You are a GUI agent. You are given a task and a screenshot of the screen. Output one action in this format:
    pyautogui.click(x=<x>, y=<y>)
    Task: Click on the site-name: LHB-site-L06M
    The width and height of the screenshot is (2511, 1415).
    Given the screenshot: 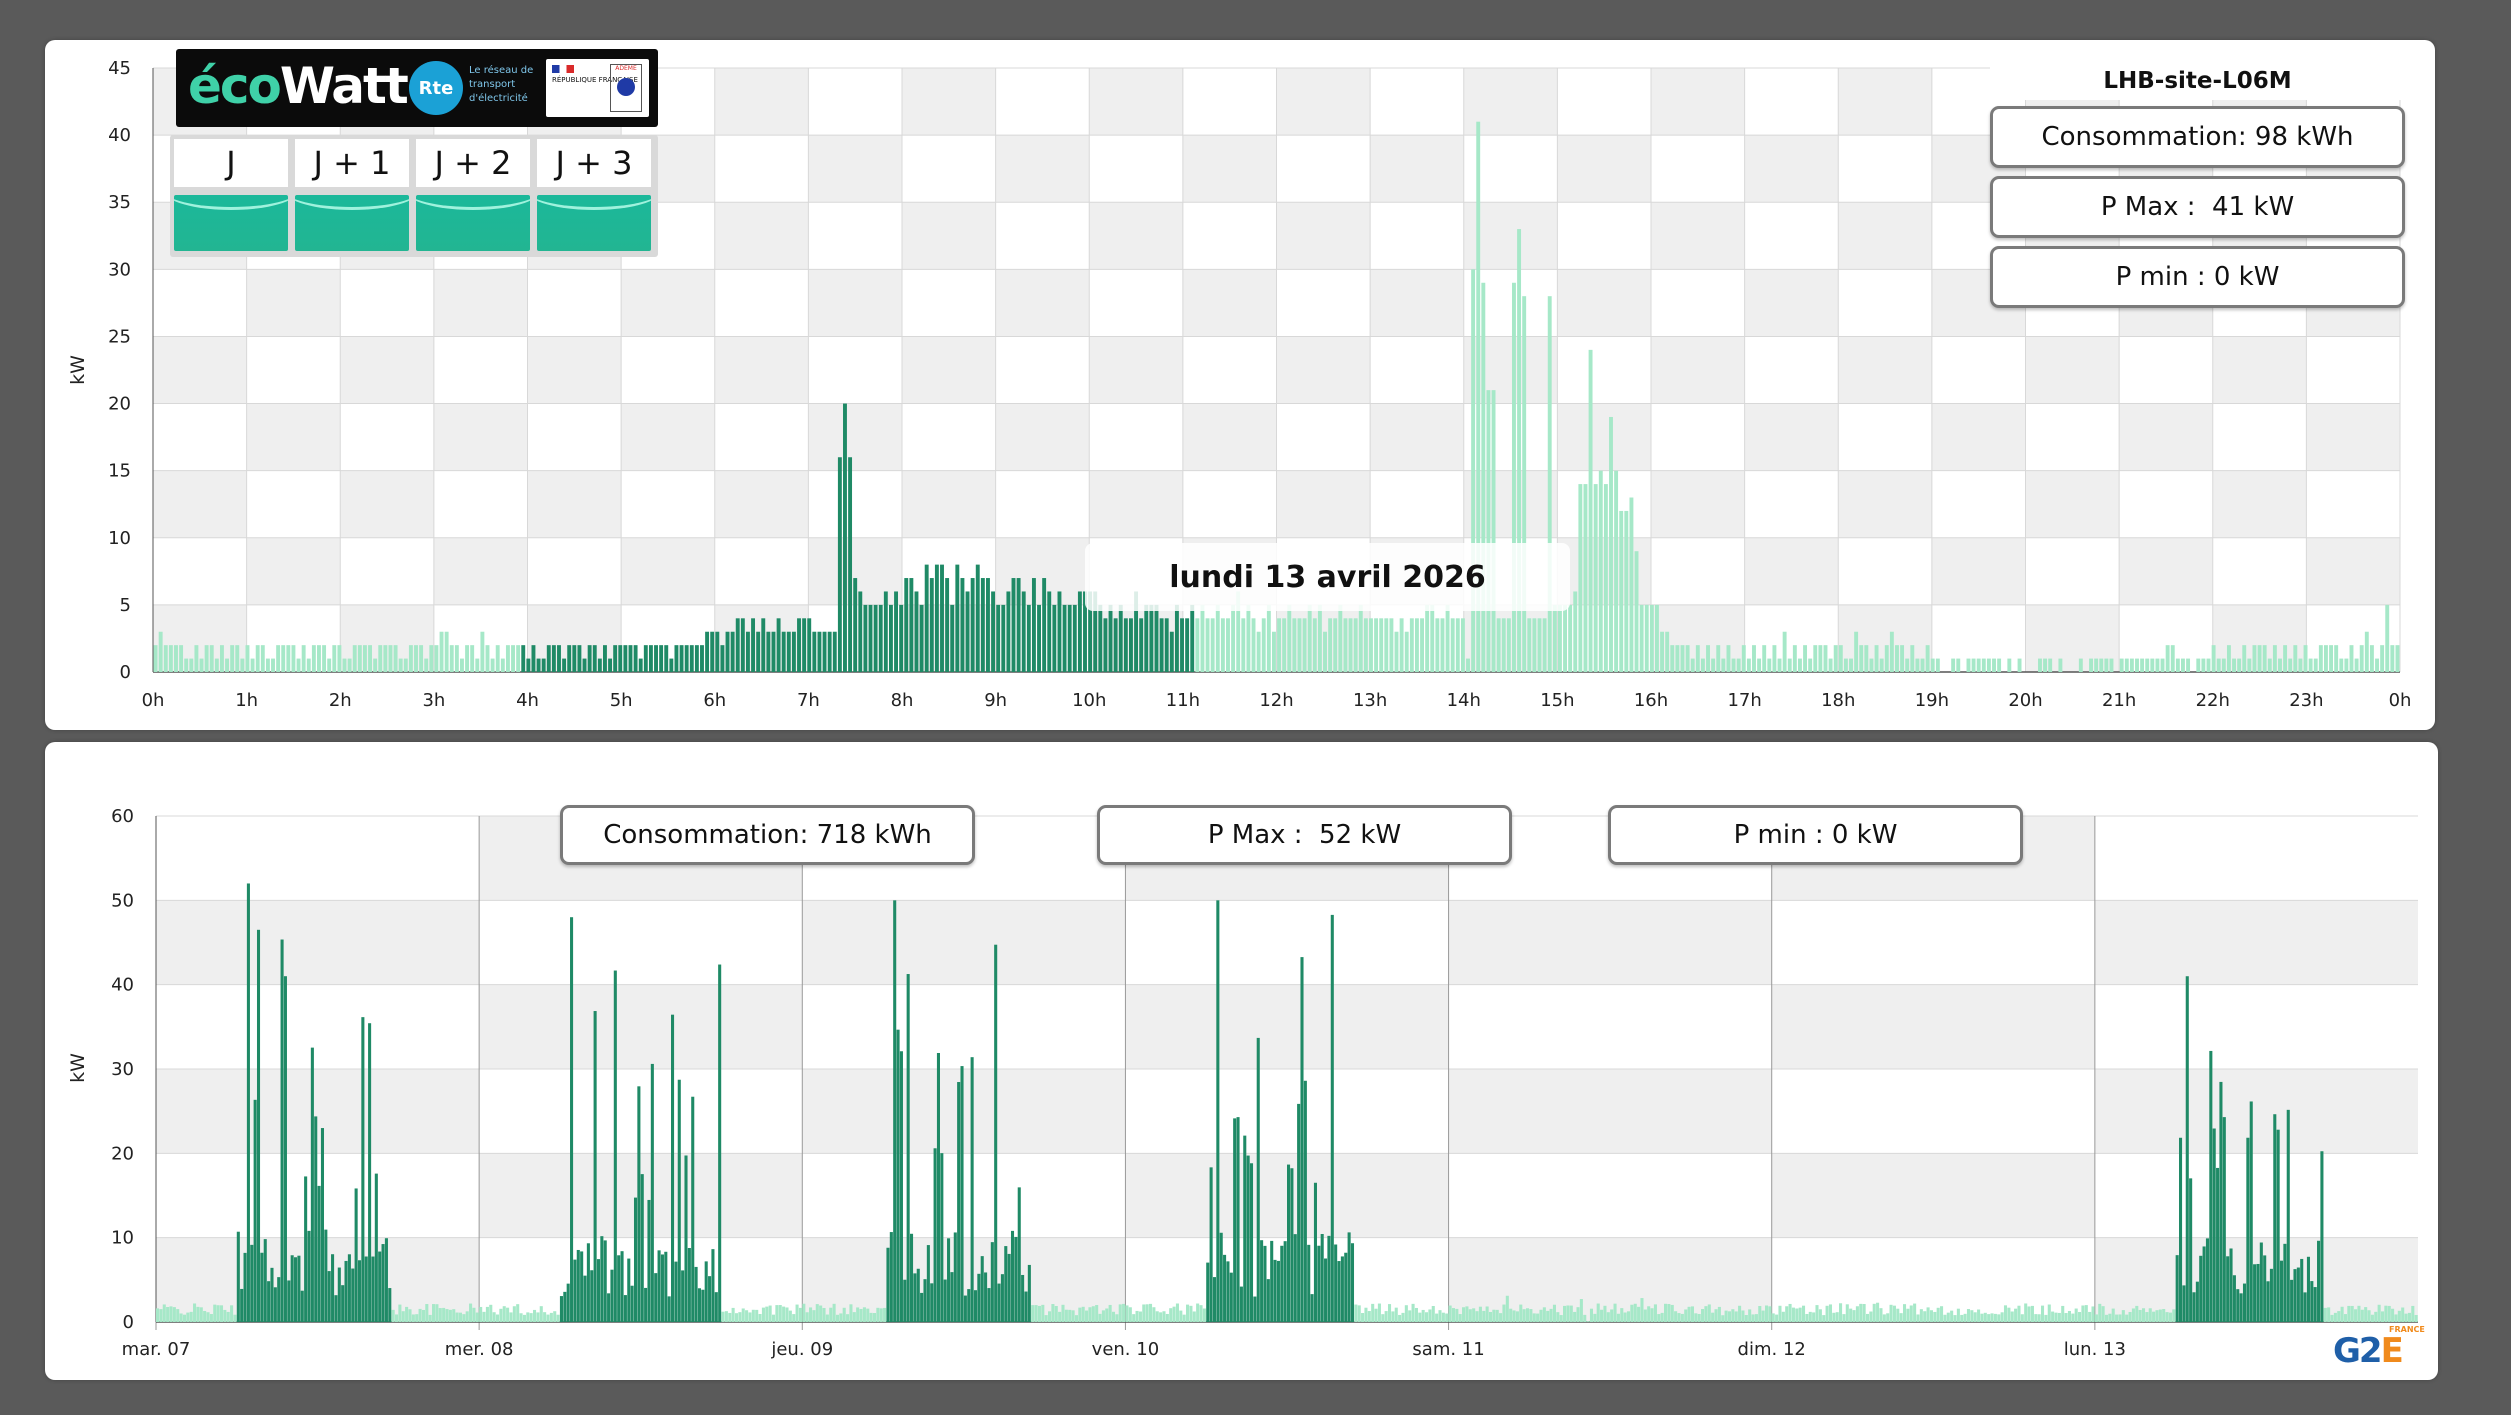 What is the action you would take?
    pyautogui.click(x=2197, y=81)
    